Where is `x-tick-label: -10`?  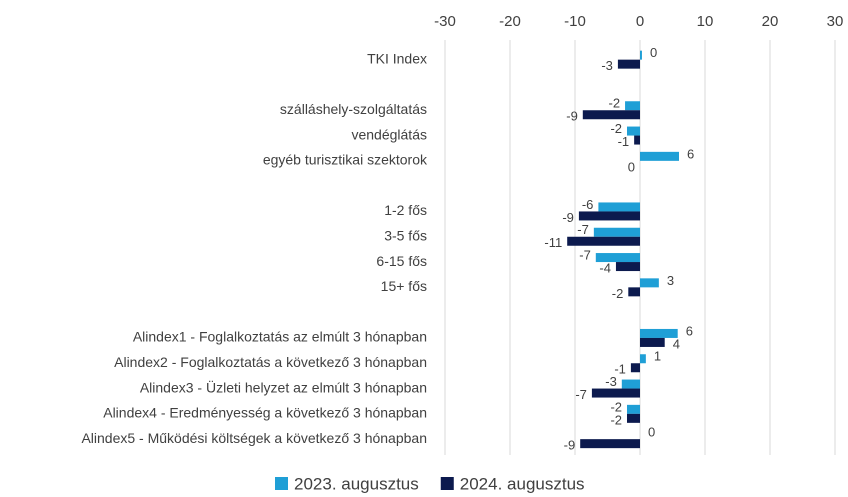 x-tick-label: -10 is located at coordinates (575, 21).